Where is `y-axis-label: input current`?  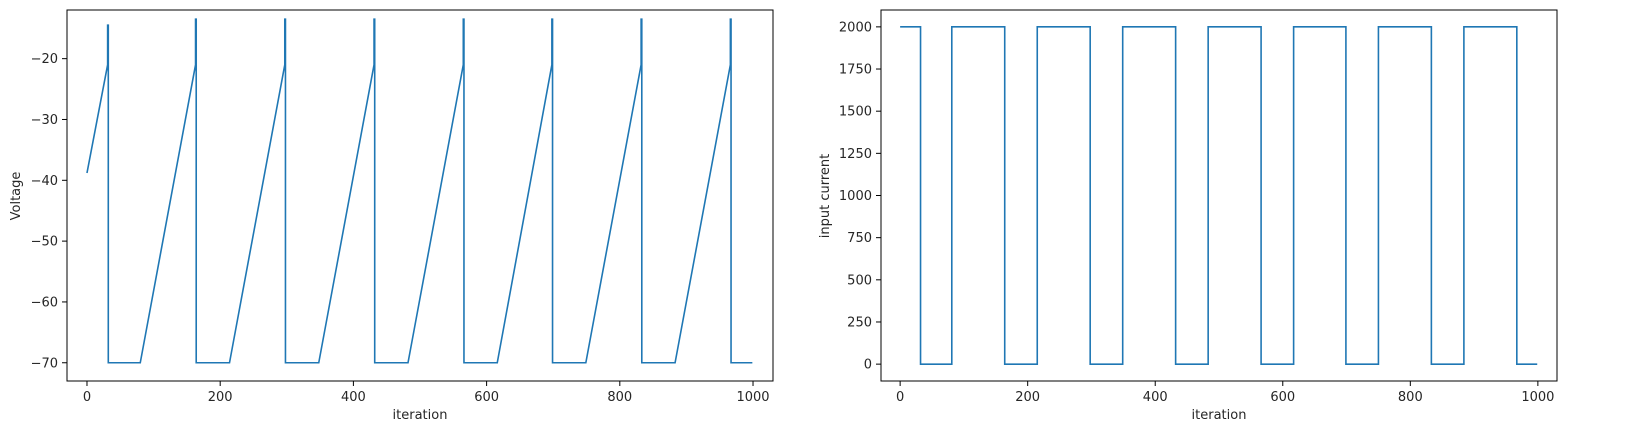
y-axis-label: input current is located at coordinates (825, 196).